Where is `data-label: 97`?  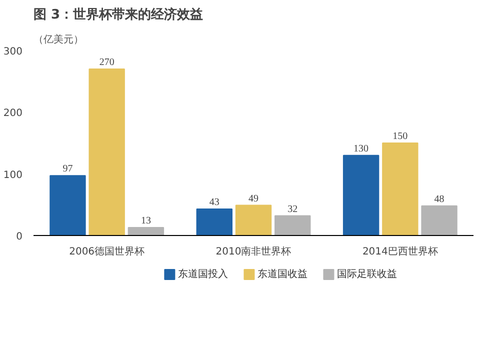 data-label: 97 is located at coordinates (67, 169).